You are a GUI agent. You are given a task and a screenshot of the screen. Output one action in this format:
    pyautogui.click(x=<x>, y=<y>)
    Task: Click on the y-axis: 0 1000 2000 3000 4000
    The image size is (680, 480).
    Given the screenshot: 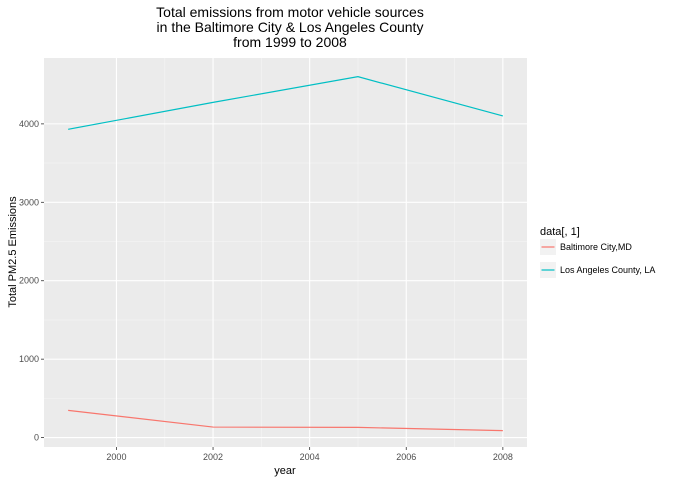 What is the action you would take?
    pyautogui.click(x=31, y=281)
    